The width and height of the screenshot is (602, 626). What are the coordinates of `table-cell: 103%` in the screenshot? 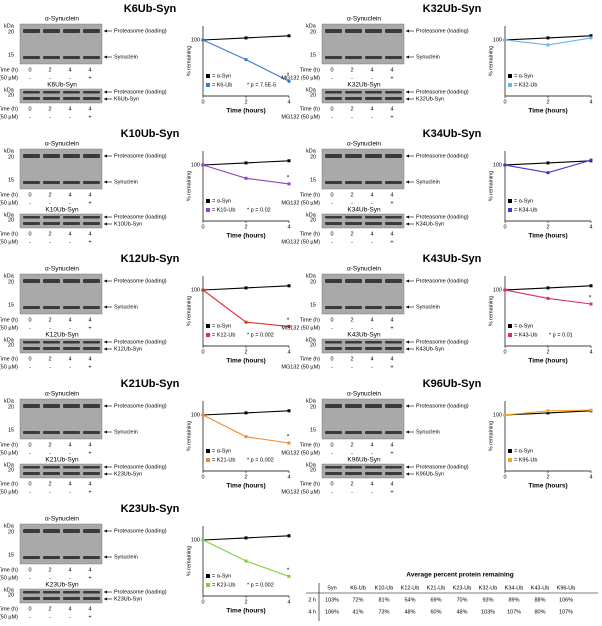 It's located at (488, 612).